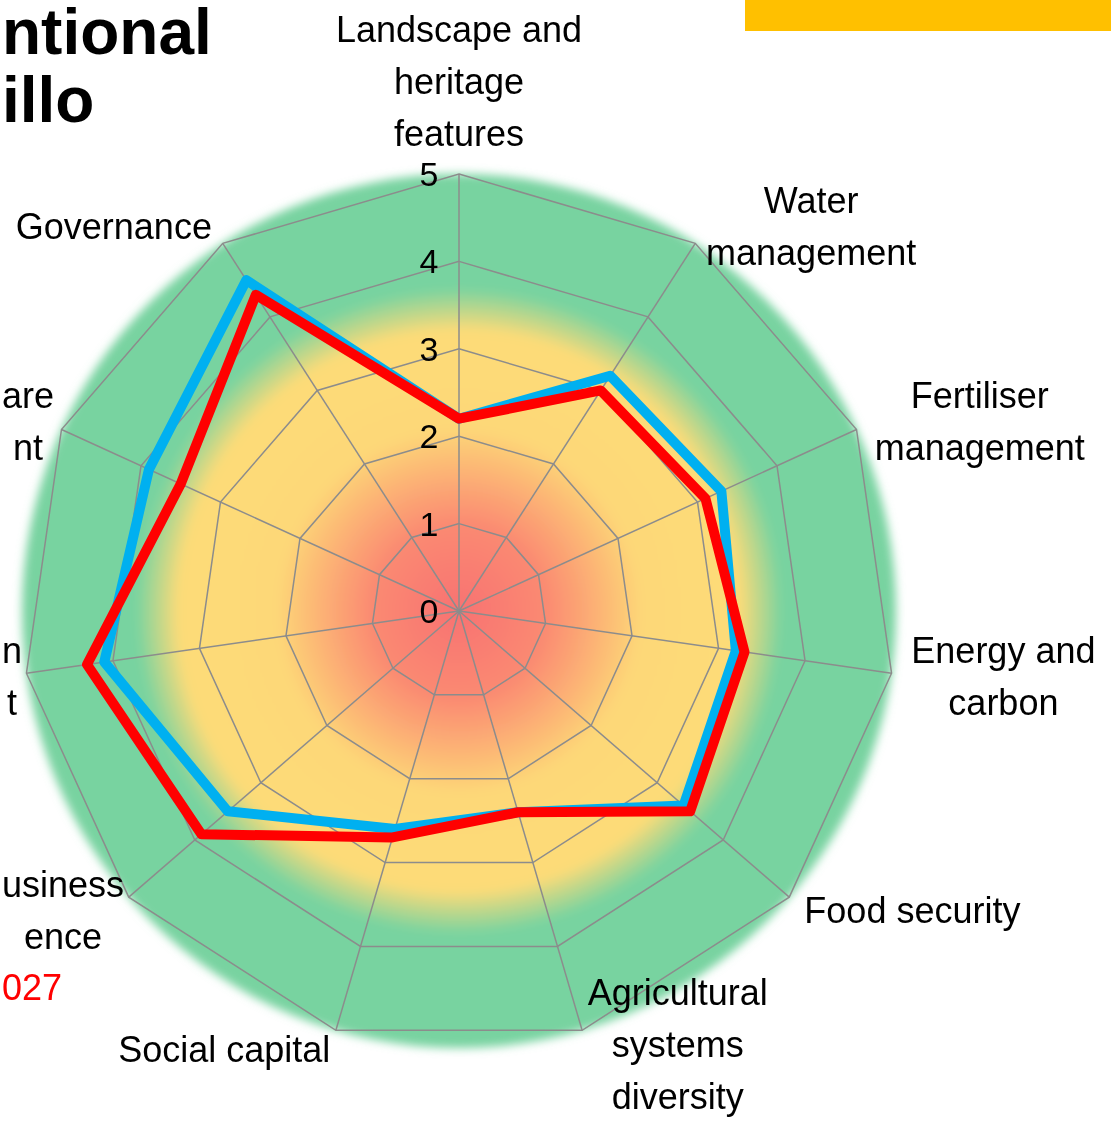 This screenshot has height=1121, width=1111. Describe the element at coordinates (113, 227) in the screenshot. I see `spoke-label: Governance` at that location.